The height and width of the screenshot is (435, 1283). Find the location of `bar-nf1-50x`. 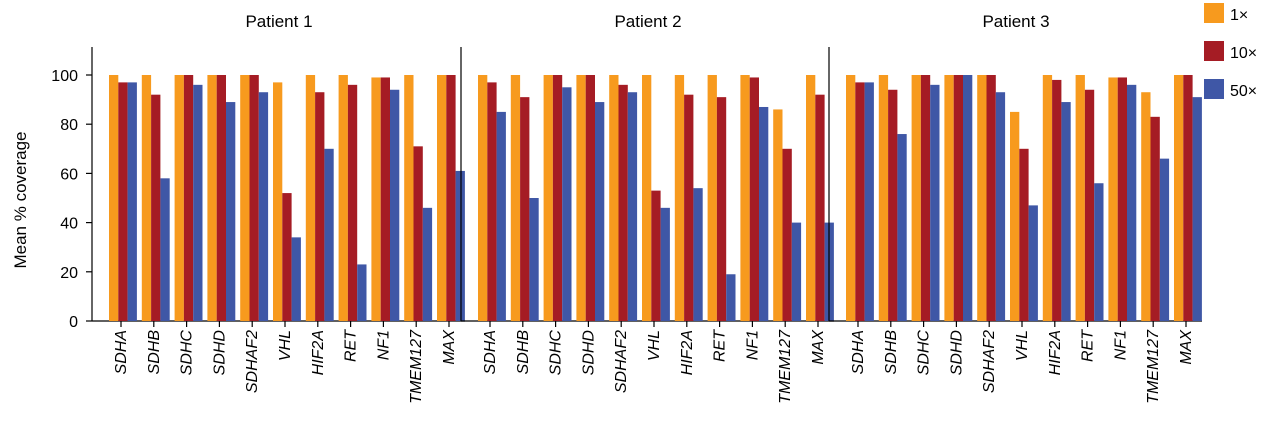

bar-nf1-50x is located at coordinates (395, 205).